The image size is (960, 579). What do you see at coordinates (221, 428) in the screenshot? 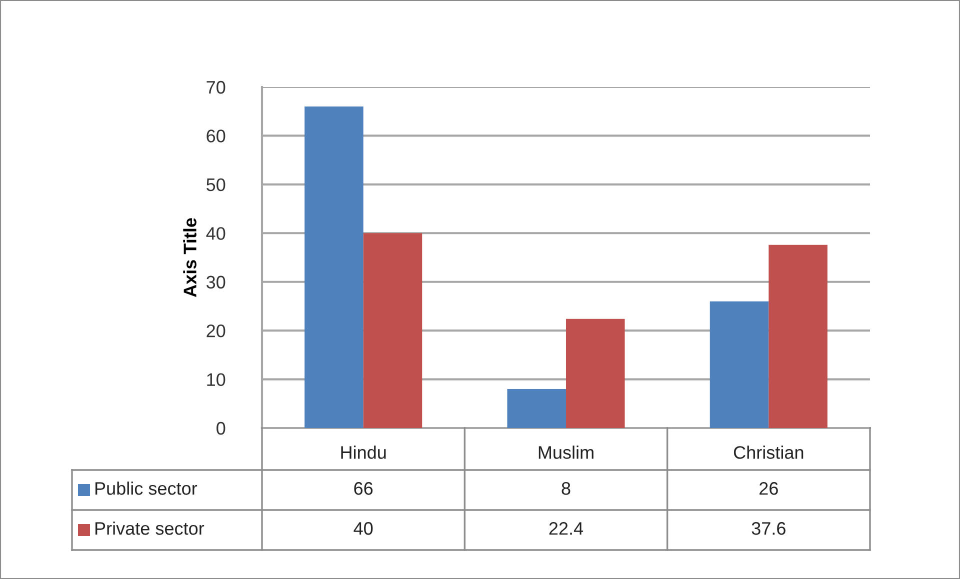
I see `y-tick-label: 0` at bounding box center [221, 428].